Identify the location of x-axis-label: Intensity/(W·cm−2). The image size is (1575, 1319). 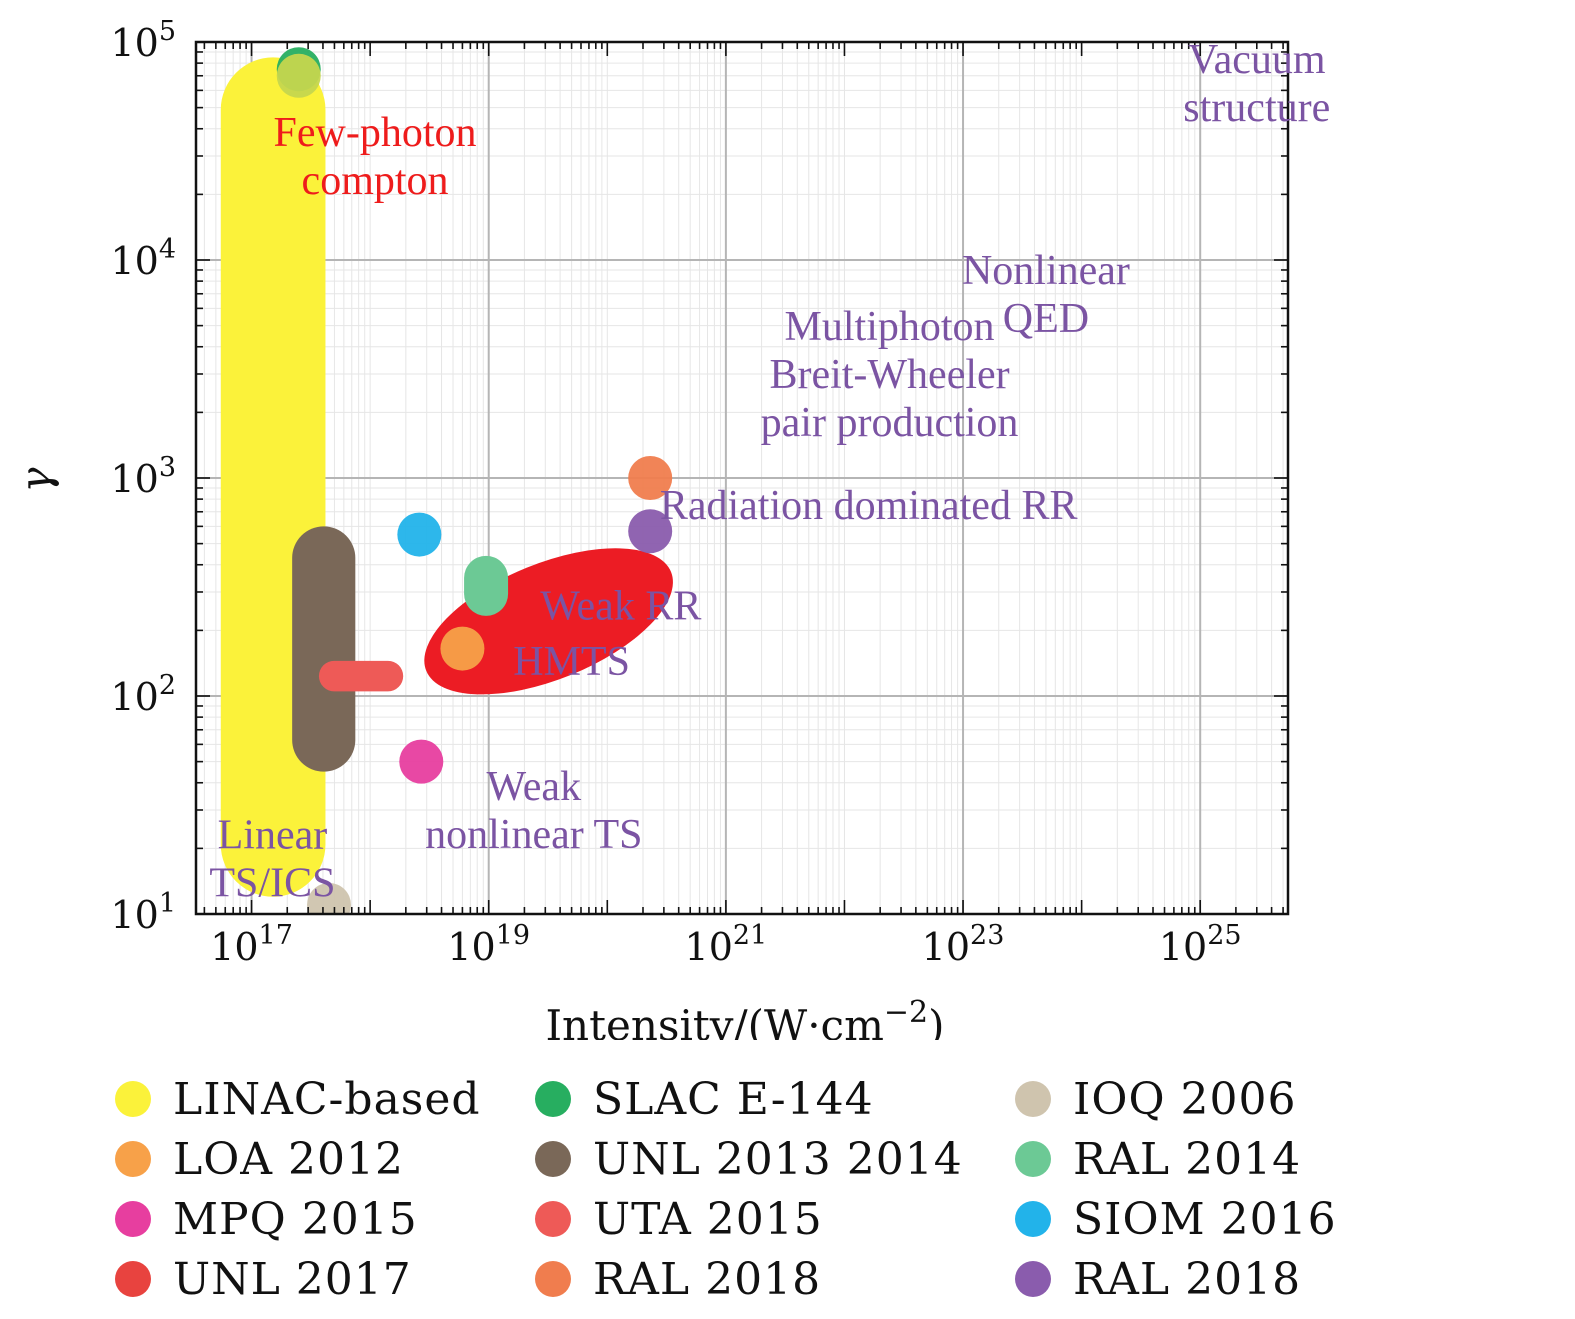
(744, 1017).